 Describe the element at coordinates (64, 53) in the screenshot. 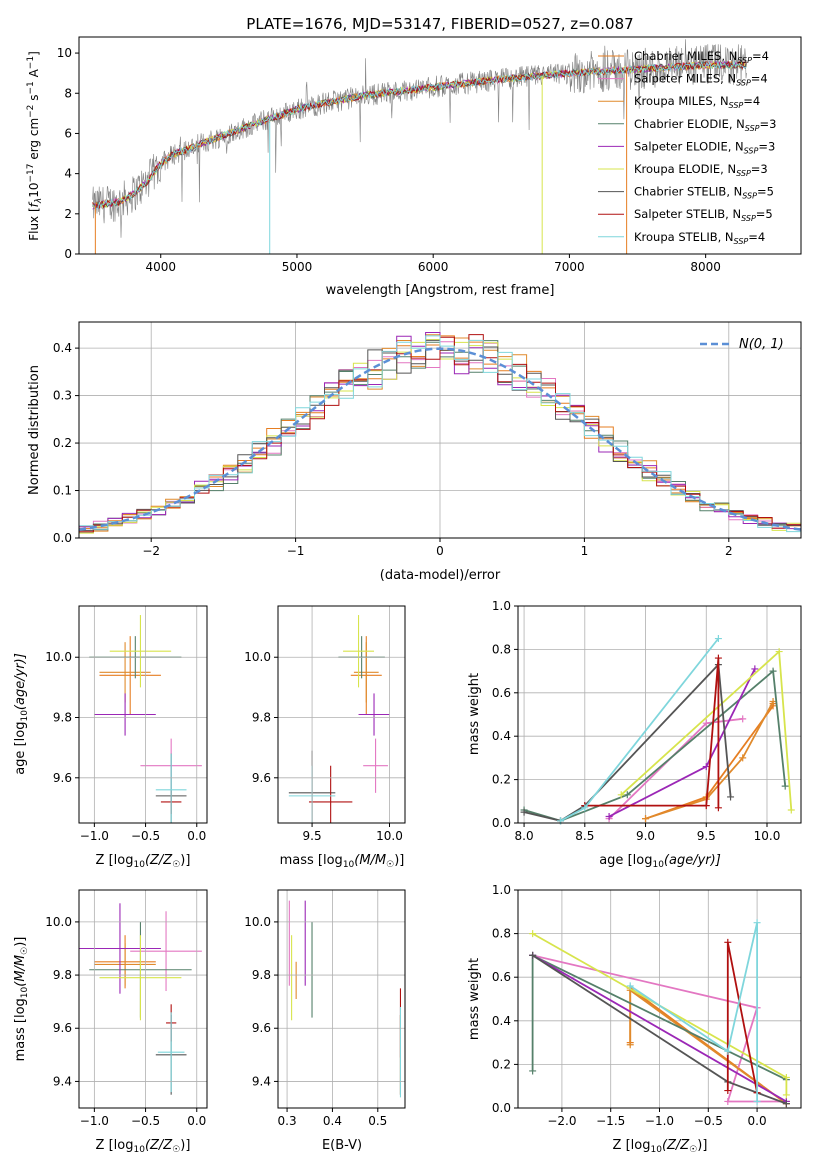

I see `y-tick-label: 10` at that location.